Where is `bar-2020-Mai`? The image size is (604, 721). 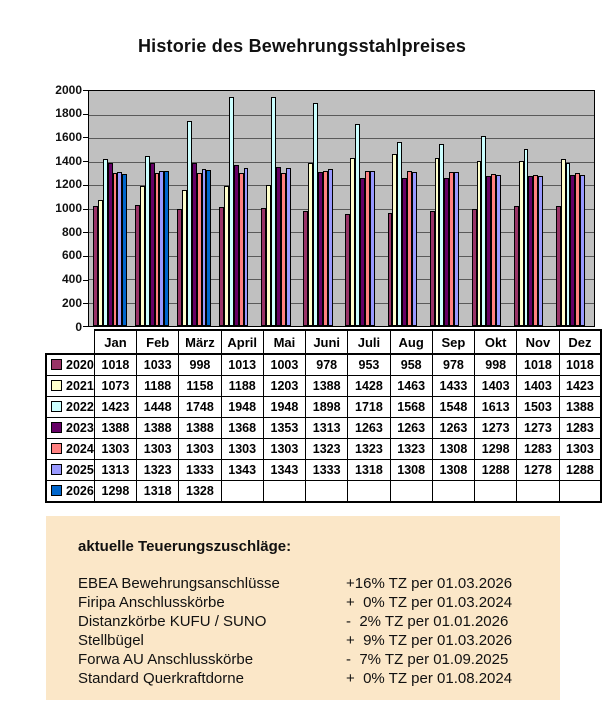 bar-2020-Mai is located at coordinates (264, 267).